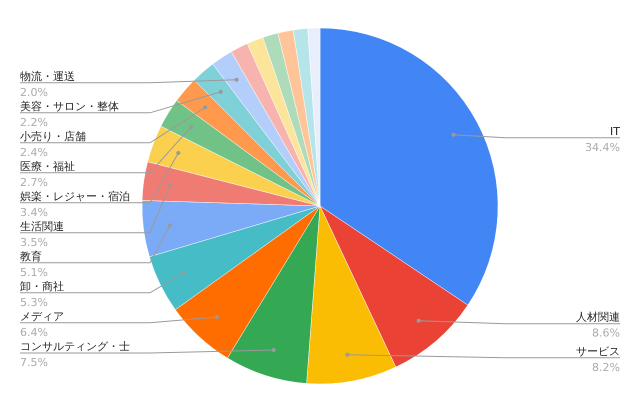  I want to click on slice-label: サービス, so click(598, 351).